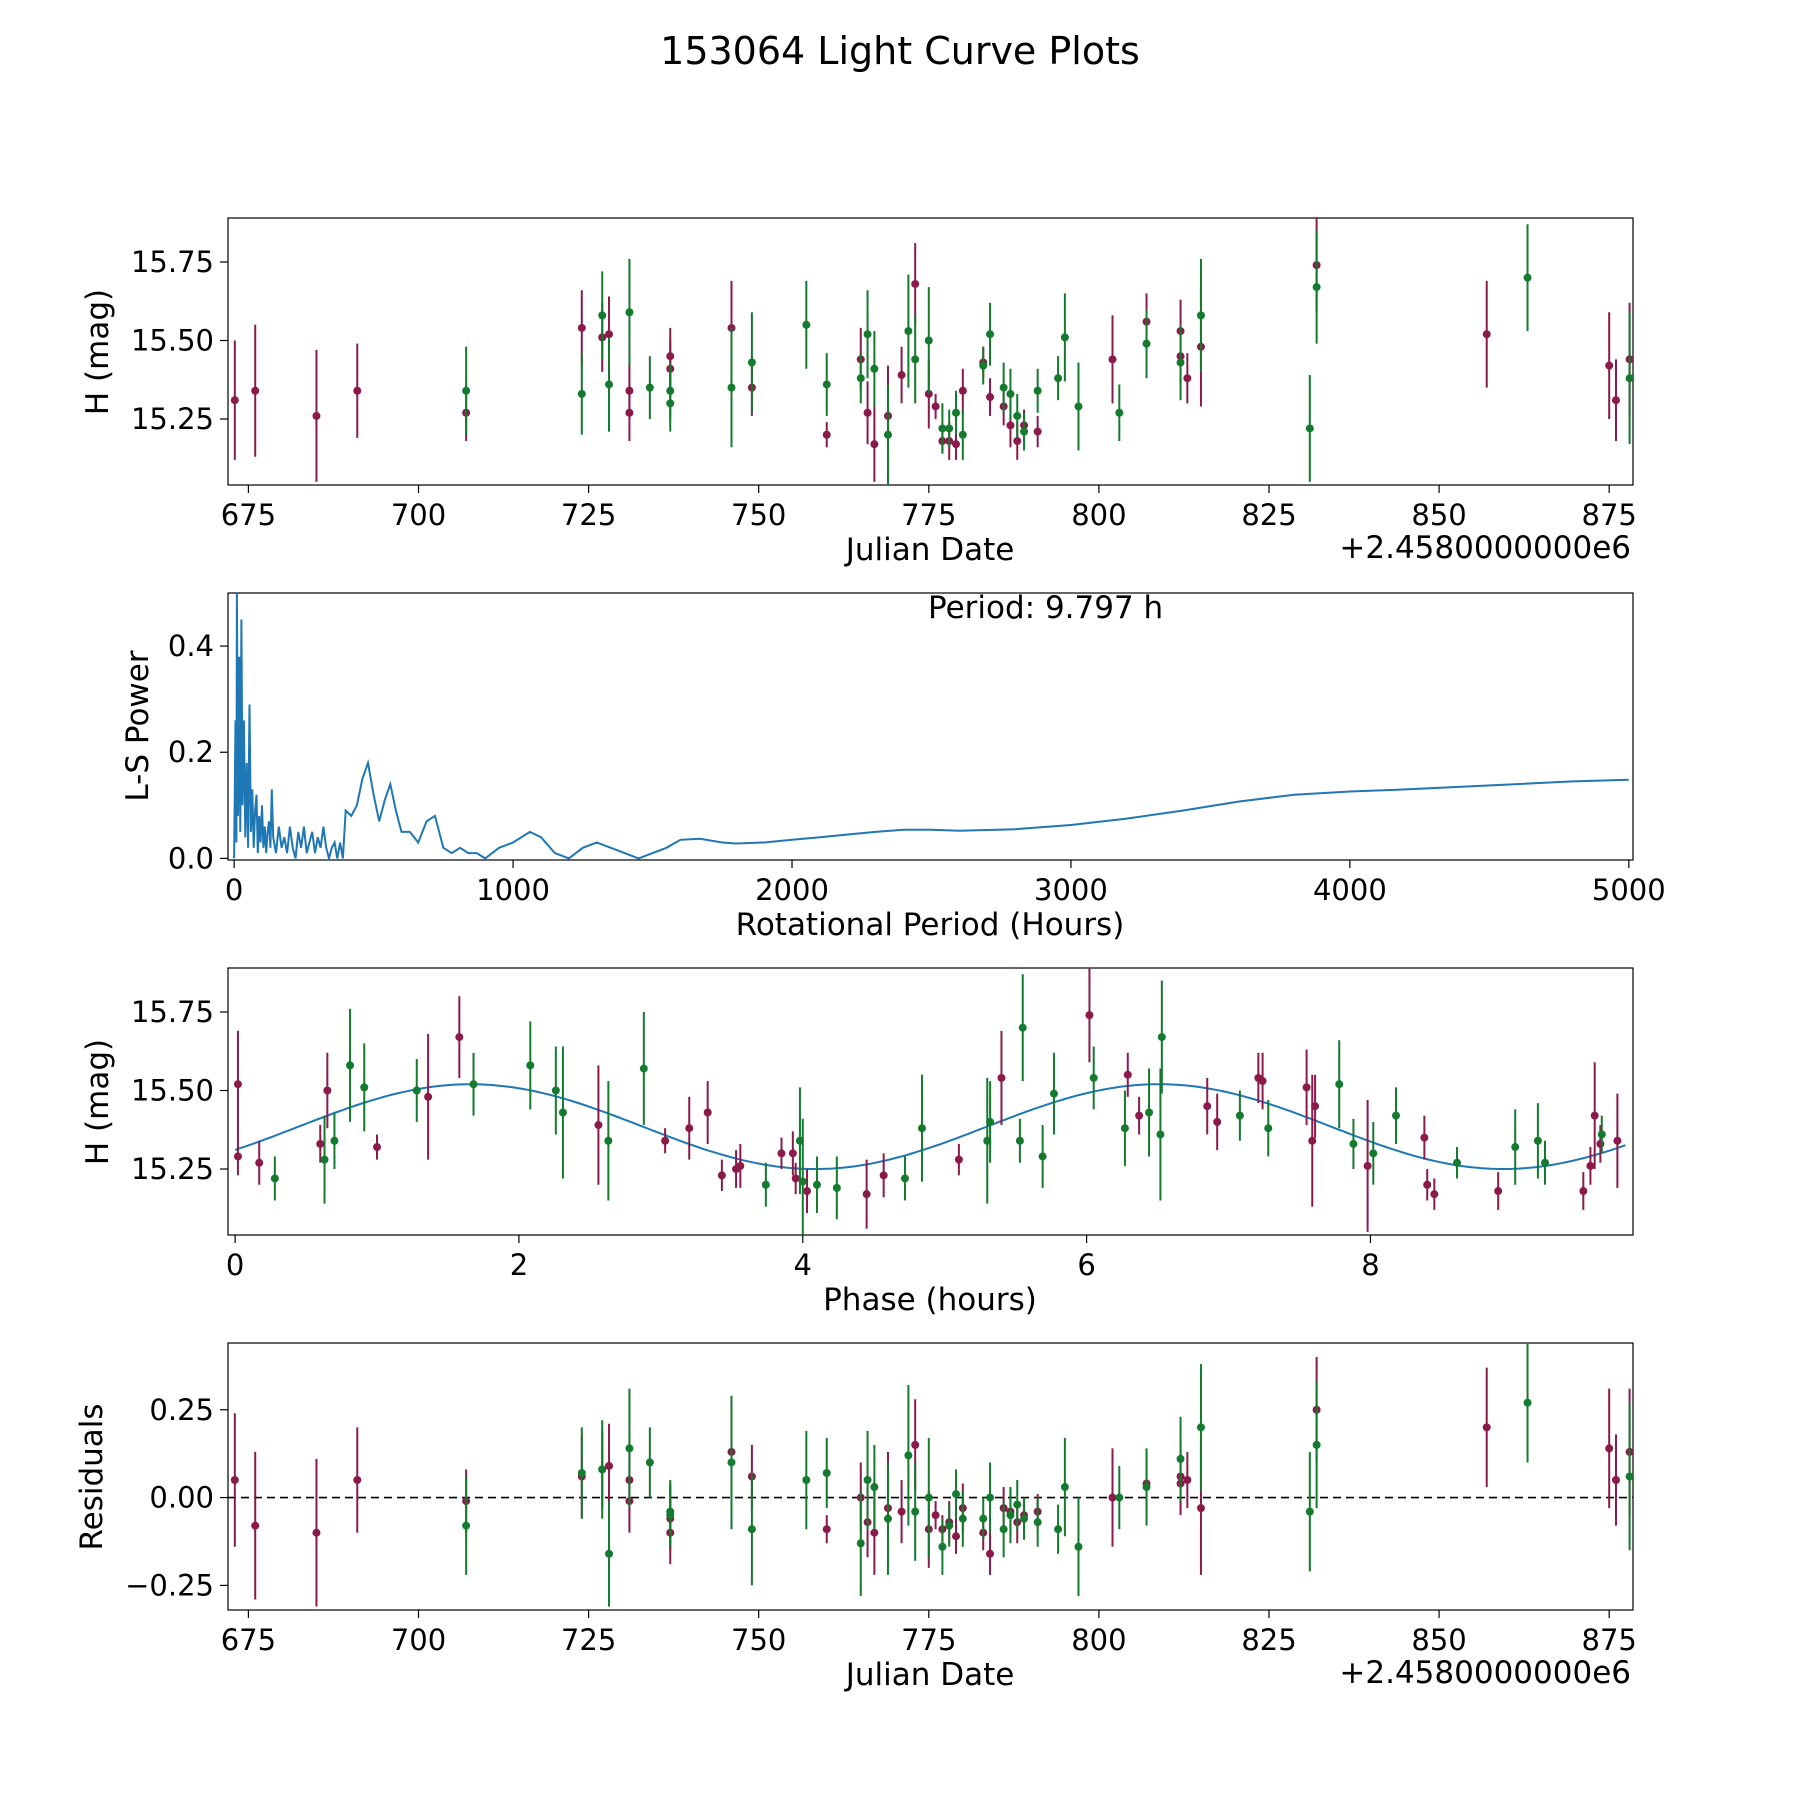 The image size is (1800, 1800). What do you see at coordinates (234, 890) in the screenshot?
I see `x-tick-label: 0` at bounding box center [234, 890].